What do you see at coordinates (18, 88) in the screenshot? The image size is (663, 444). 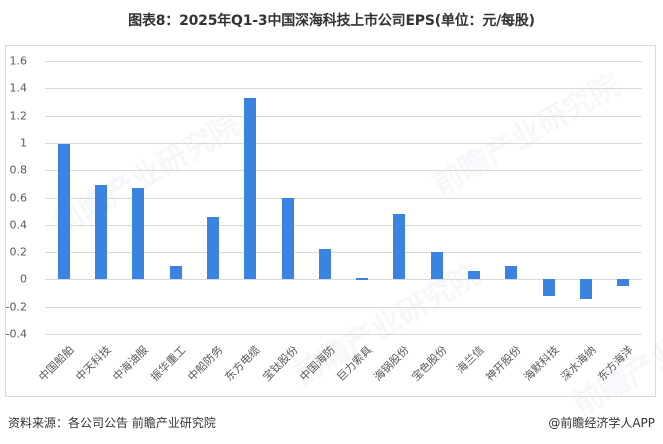 I see `y-tick-label: 1.4` at bounding box center [18, 88].